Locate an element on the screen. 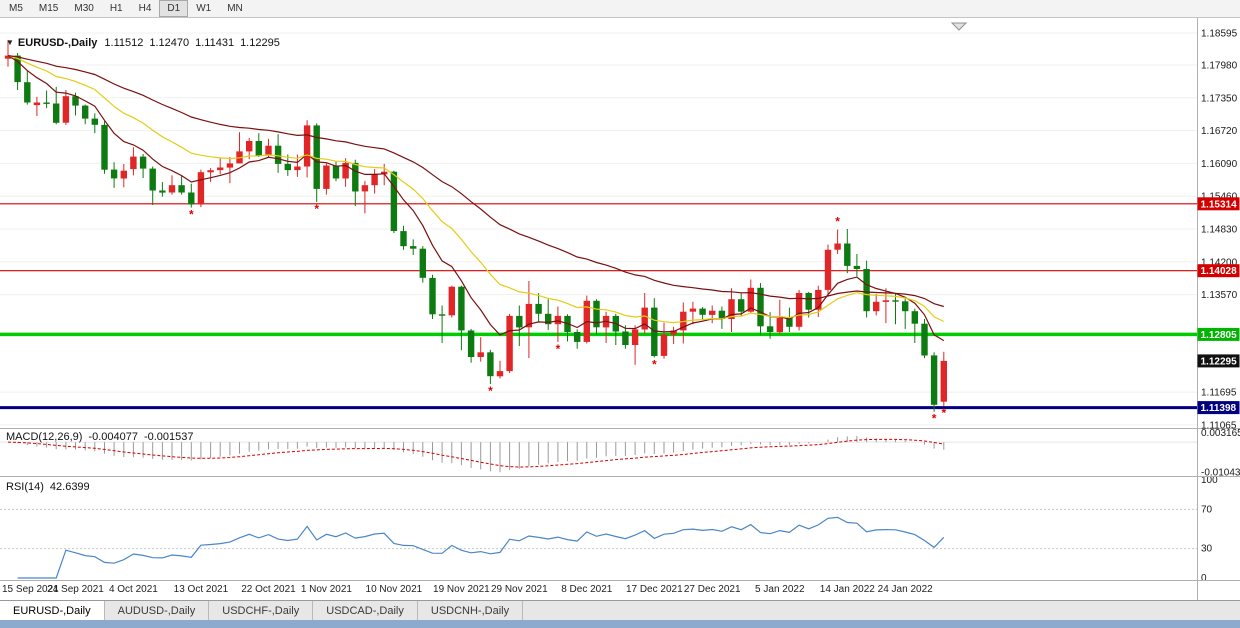  chart-tab-usdcad-daily: USDCAD-,Daily is located at coordinates (365, 611).